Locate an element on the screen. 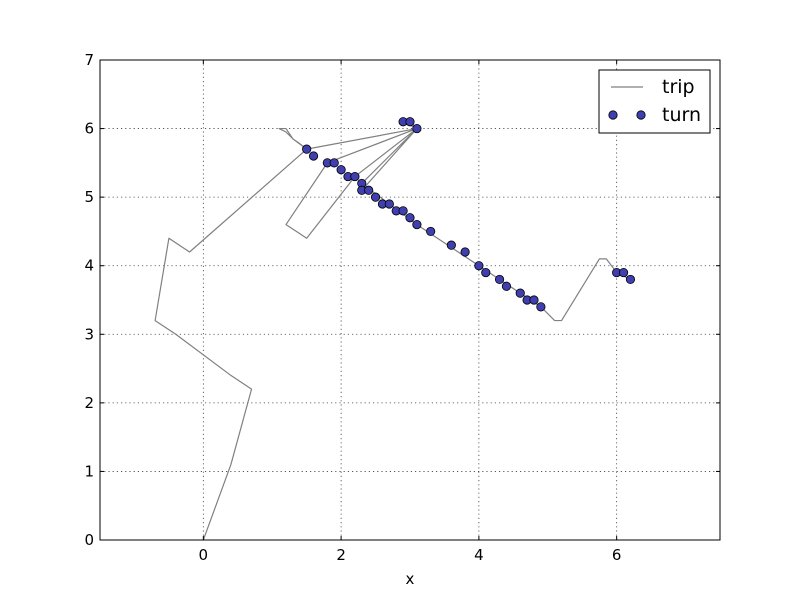 This screenshot has height=600, width=800. y-tick-label: 6 is located at coordinates (89, 129).